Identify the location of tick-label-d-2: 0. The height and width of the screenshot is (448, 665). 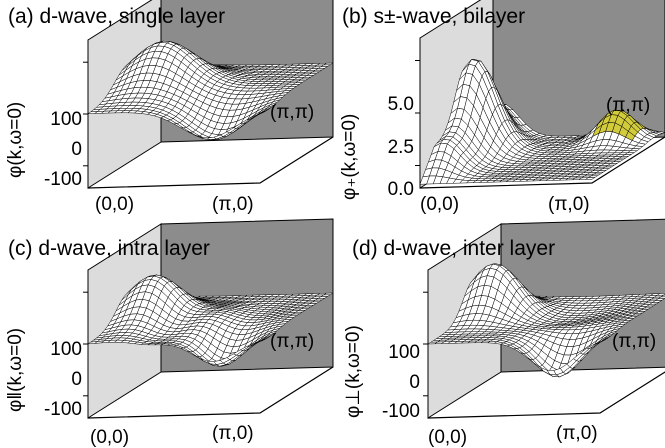
(394, 382).